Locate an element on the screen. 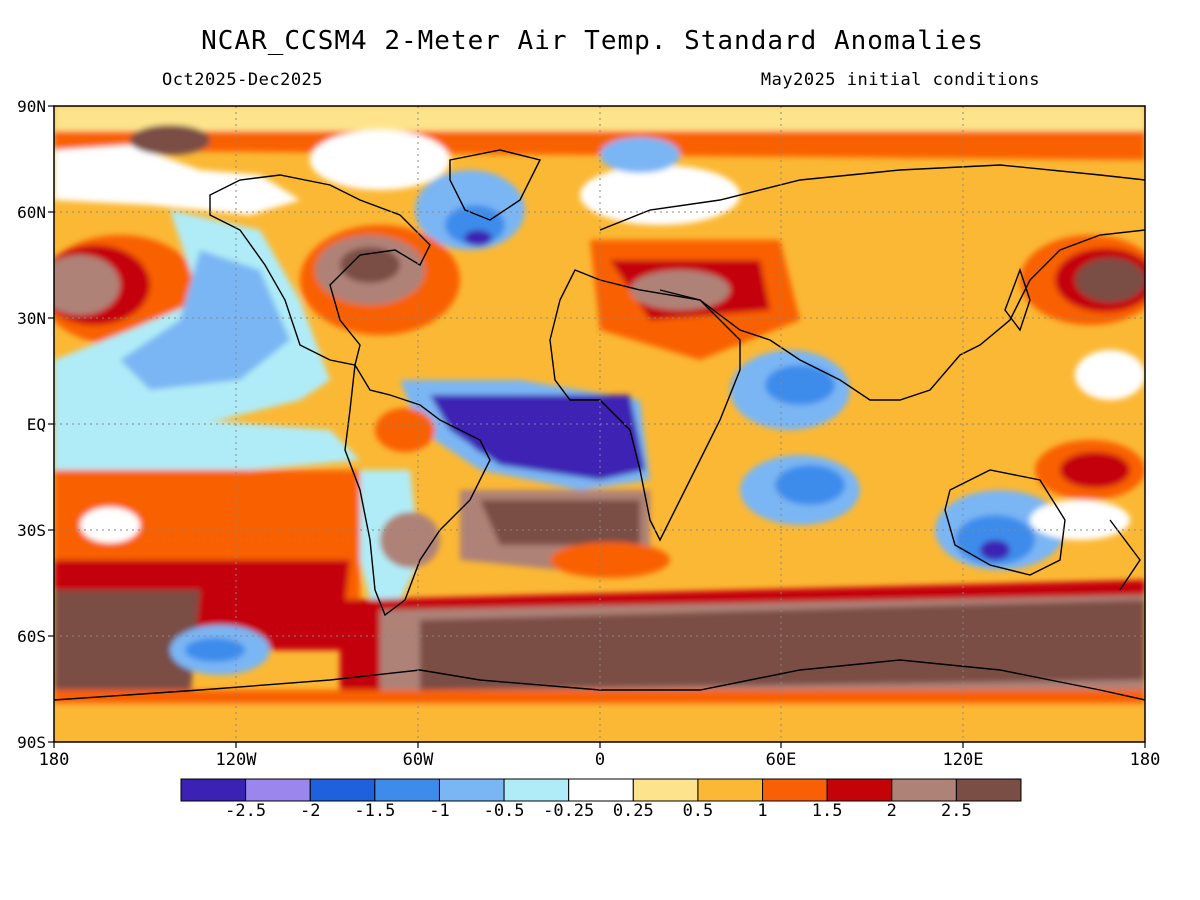  lat-label-30n: 30N is located at coordinates (31, 318).